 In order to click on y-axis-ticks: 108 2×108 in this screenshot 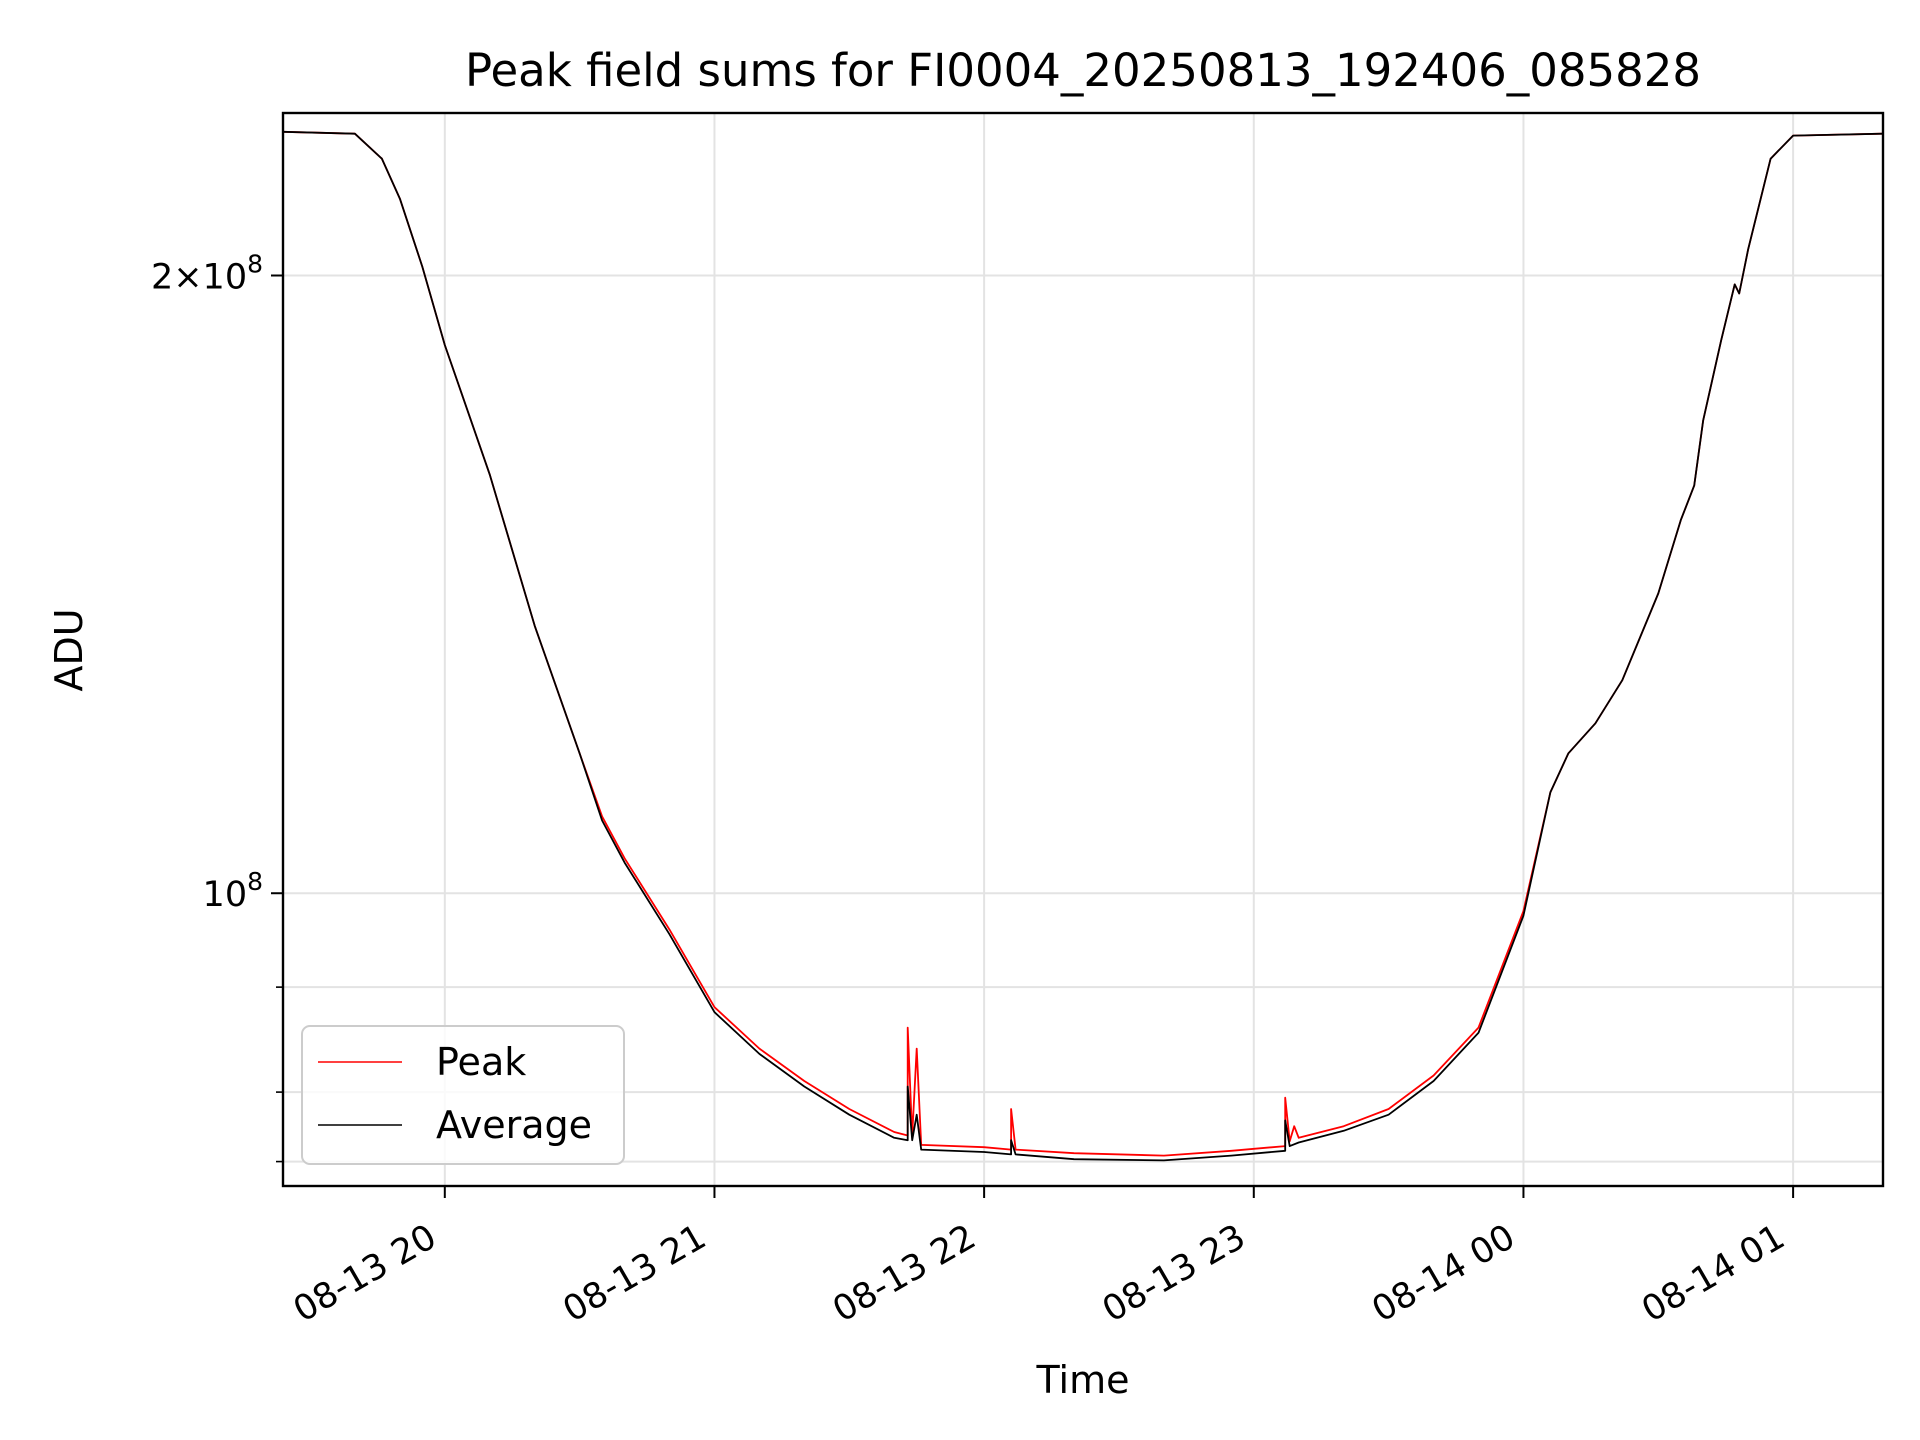, I will do `click(217, 706)`.